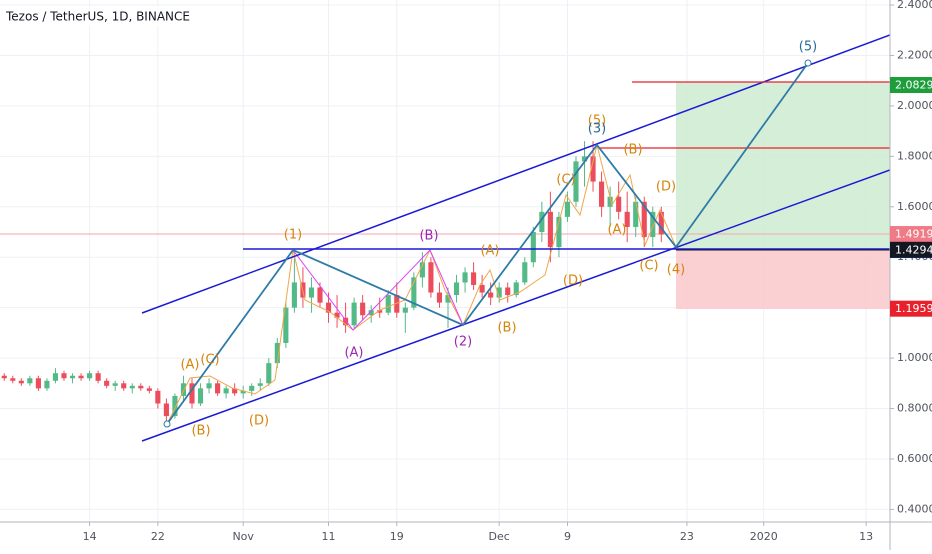  Describe the element at coordinates (914, 408) in the screenshot. I see `y-tick-label: 0.8000` at that location.